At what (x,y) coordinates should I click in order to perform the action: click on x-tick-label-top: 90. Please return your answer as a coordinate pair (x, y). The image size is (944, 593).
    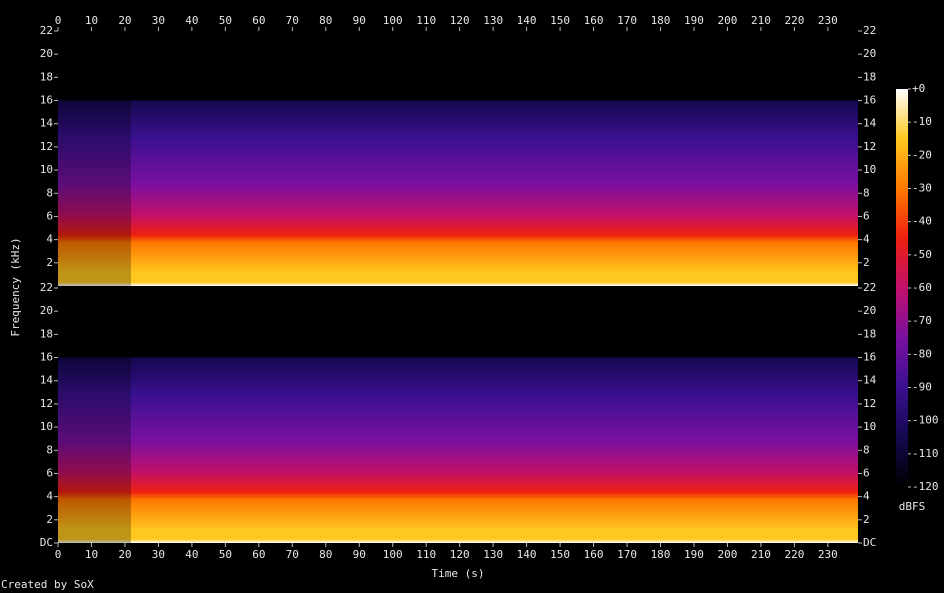
    Looking at the image, I should click on (359, 20).